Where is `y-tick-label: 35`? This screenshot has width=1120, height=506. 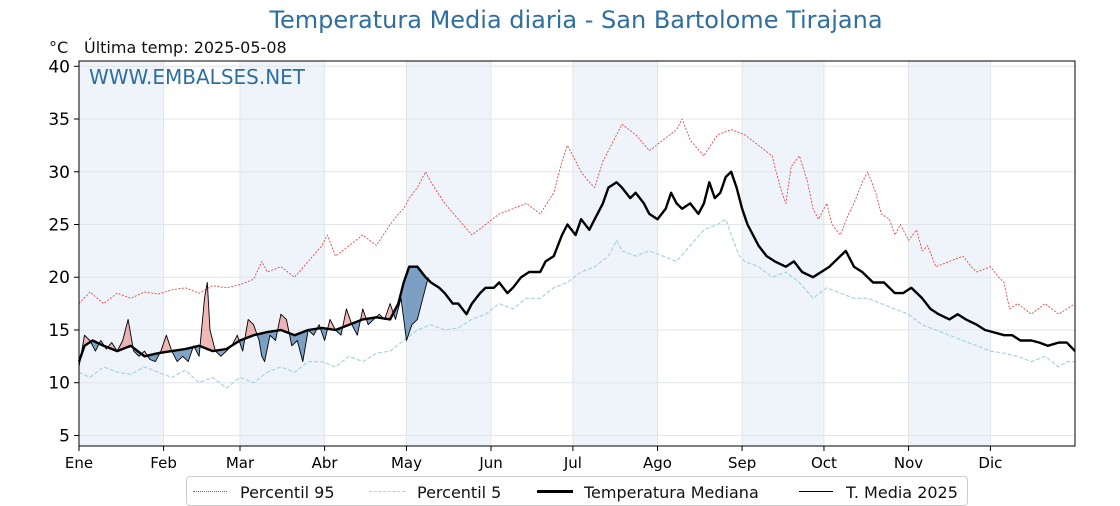
y-tick-label: 35 is located at coordinates (59, 120).